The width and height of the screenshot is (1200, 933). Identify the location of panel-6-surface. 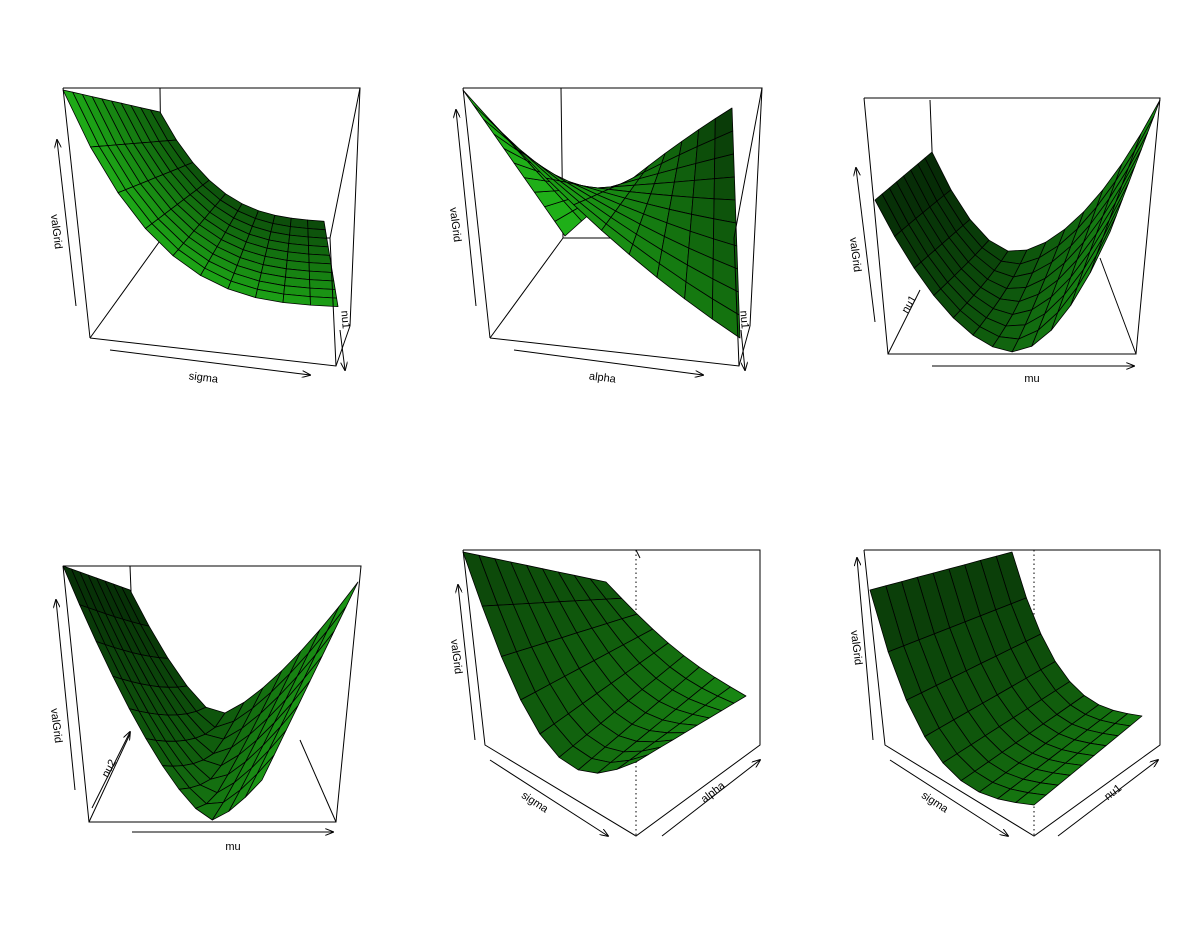
(1006, 678).